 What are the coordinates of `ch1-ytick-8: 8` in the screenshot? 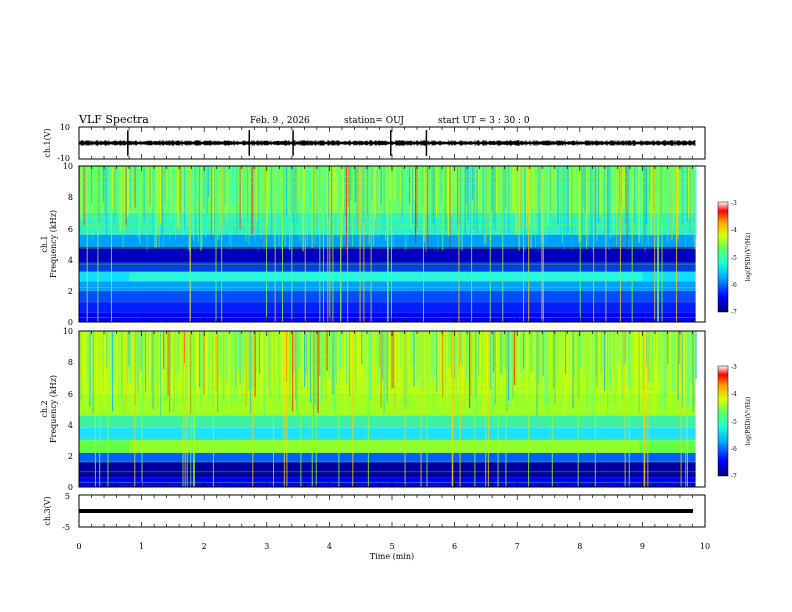 It's located at (70, 197).